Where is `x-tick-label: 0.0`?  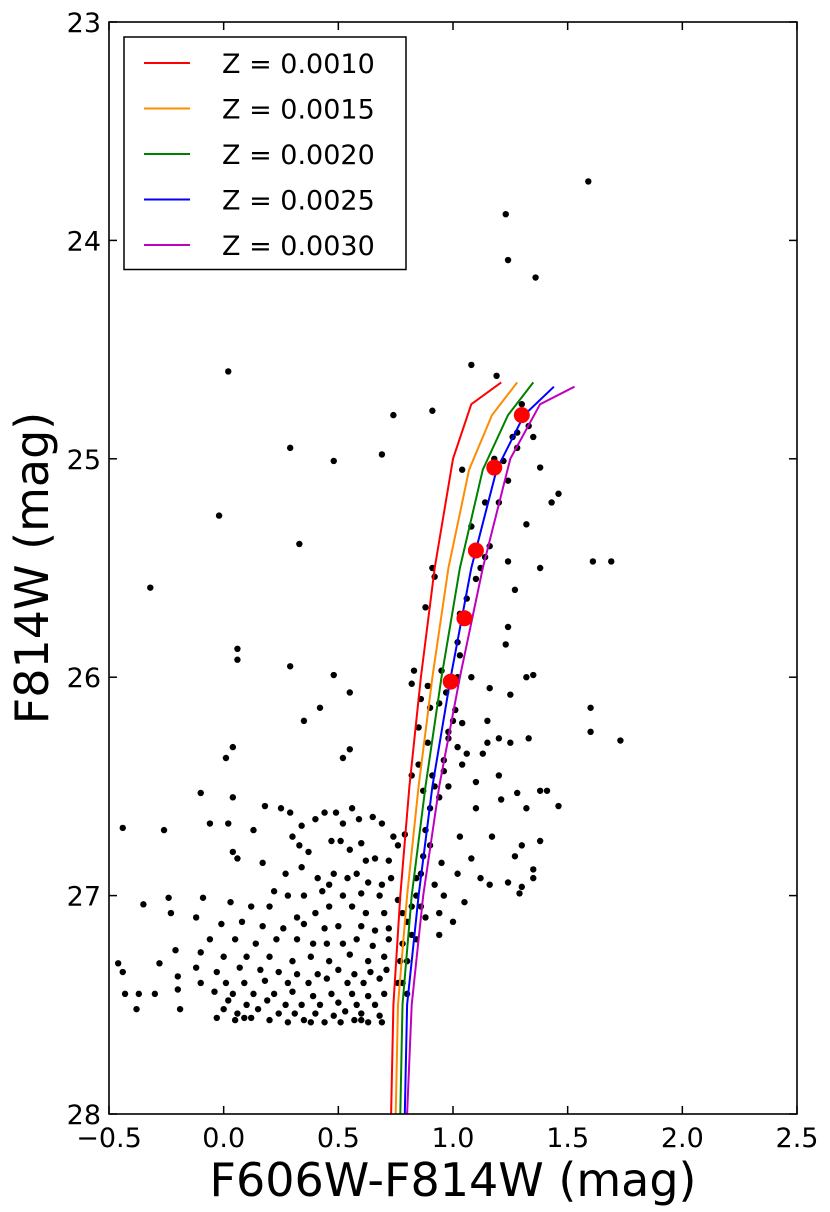
x-tick-label: 0.0 is located at coordinates (223, 1138).